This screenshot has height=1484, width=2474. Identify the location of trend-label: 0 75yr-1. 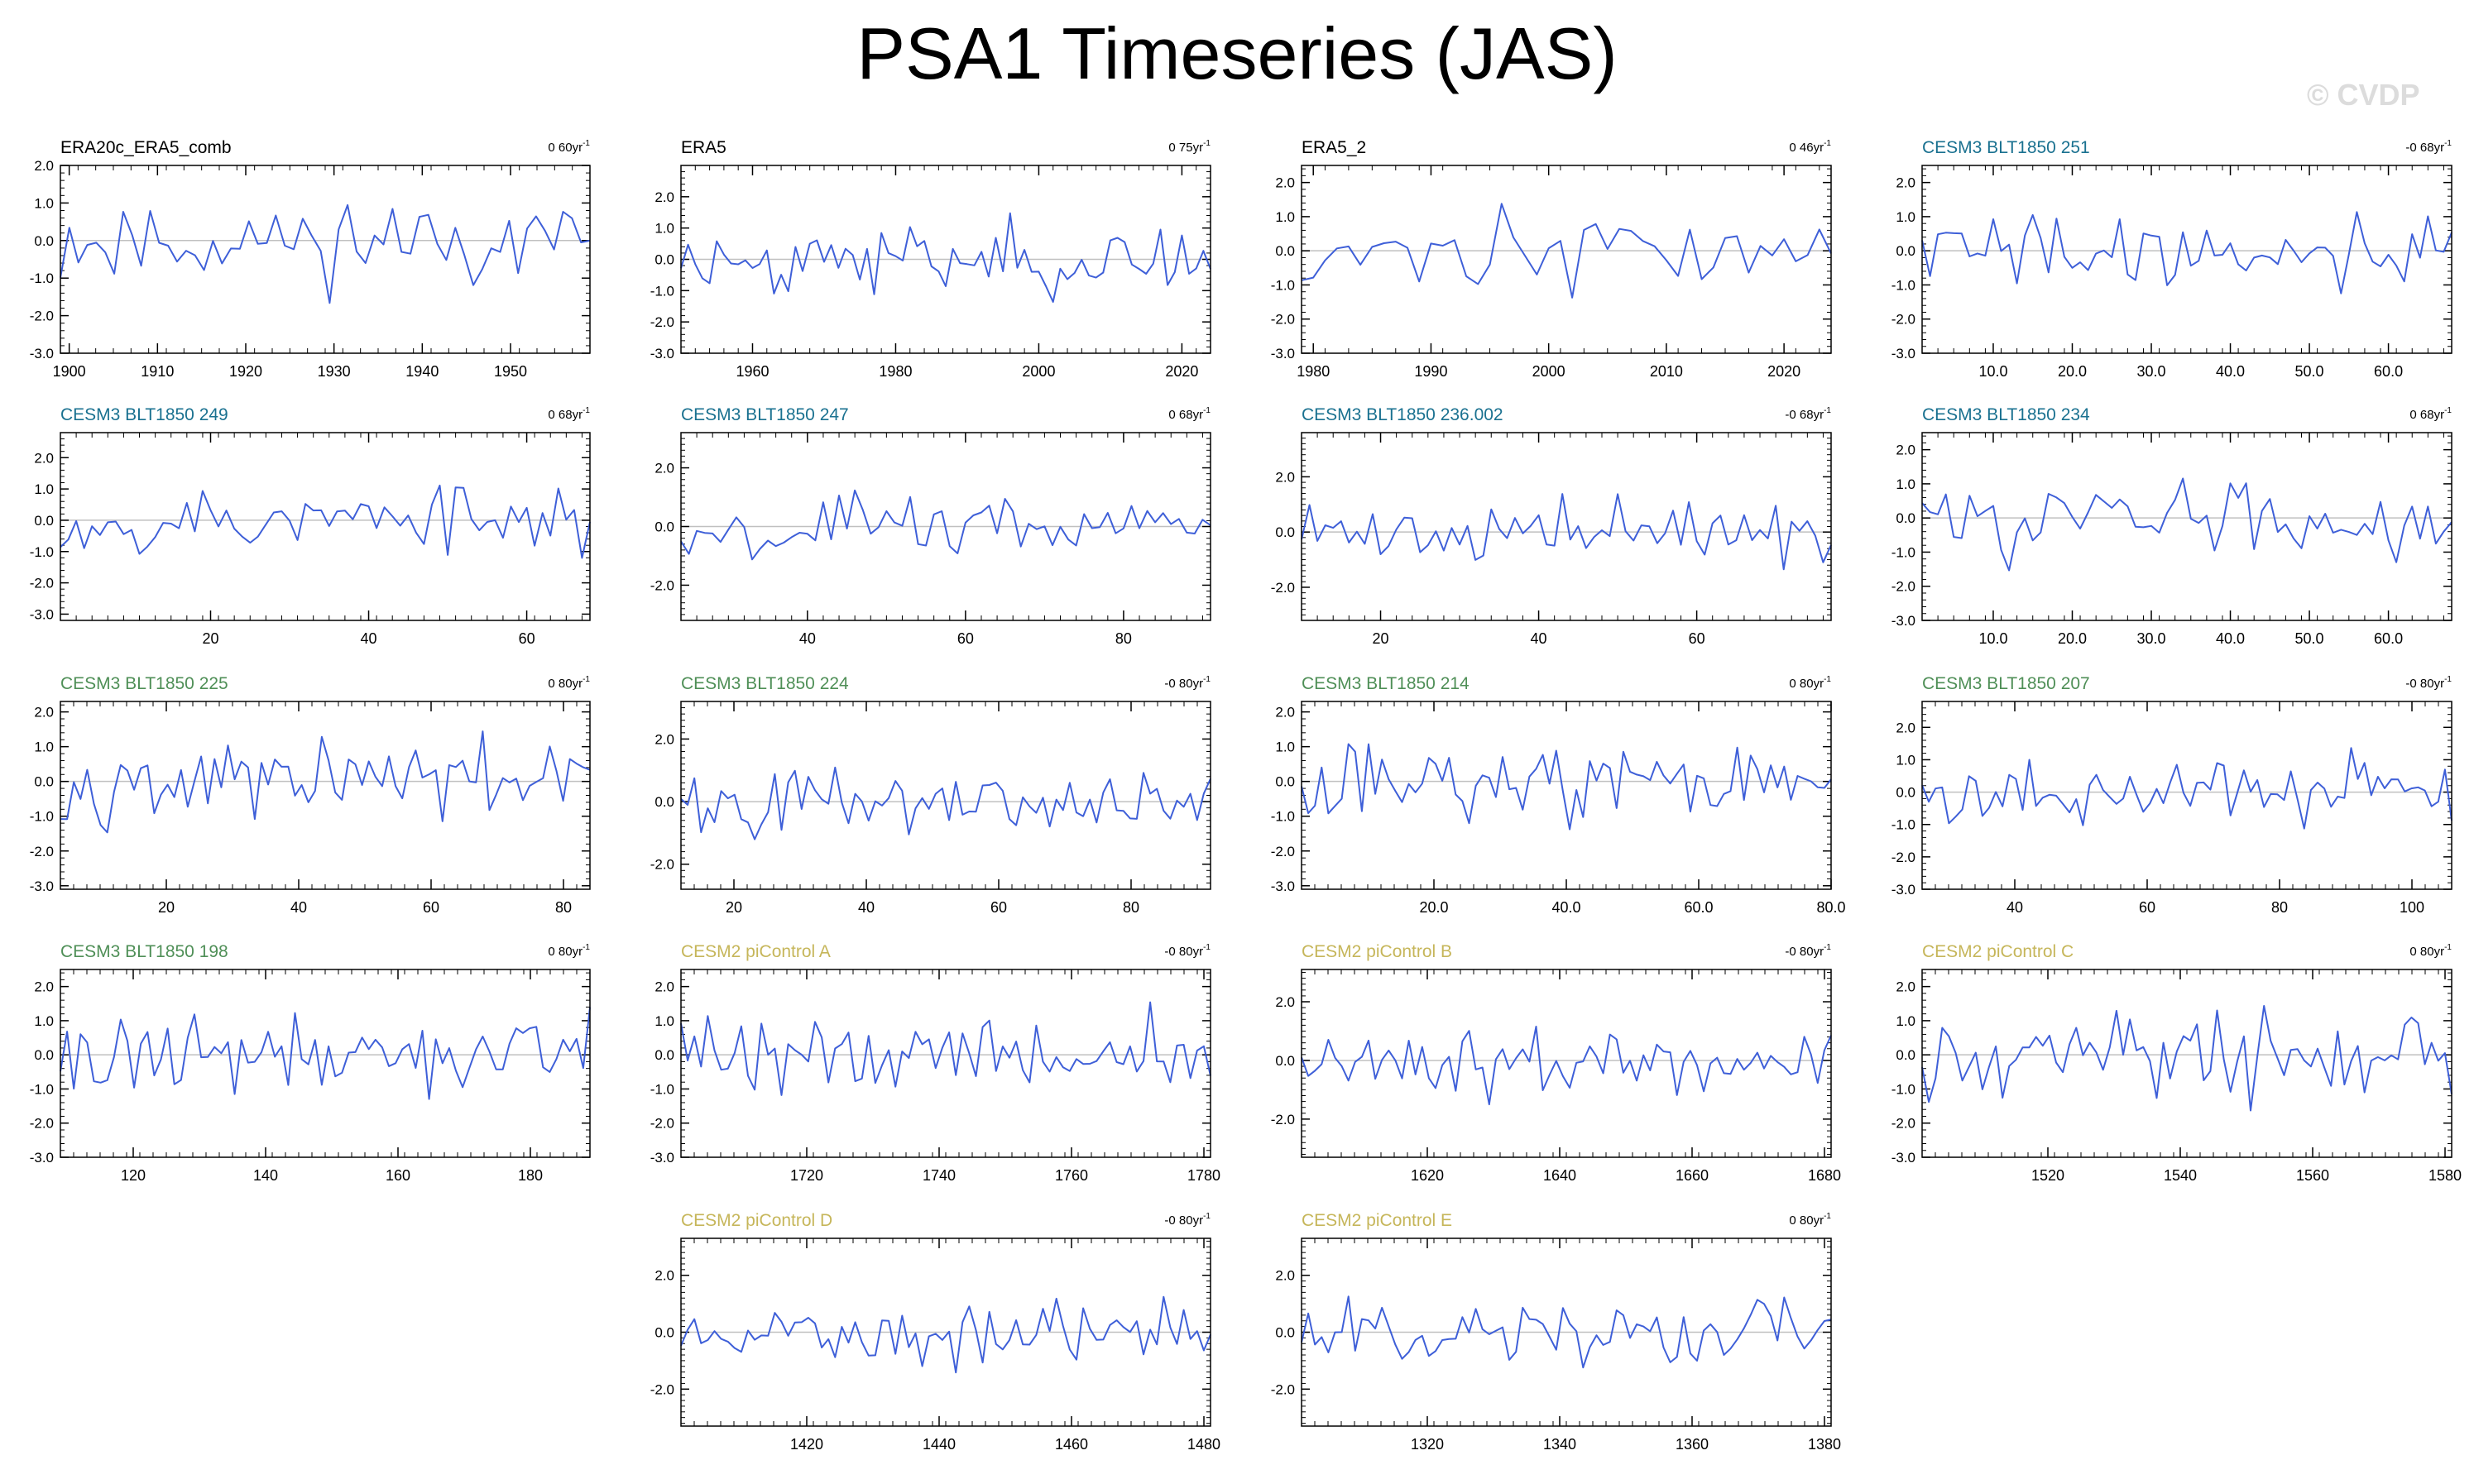
(1189, 147).